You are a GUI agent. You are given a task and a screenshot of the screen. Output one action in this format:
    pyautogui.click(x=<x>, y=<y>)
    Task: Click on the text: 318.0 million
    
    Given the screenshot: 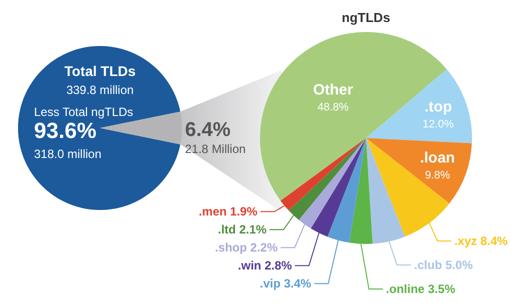 What is the action you would take?
    pyautogui.click(x=68, y=154)
    